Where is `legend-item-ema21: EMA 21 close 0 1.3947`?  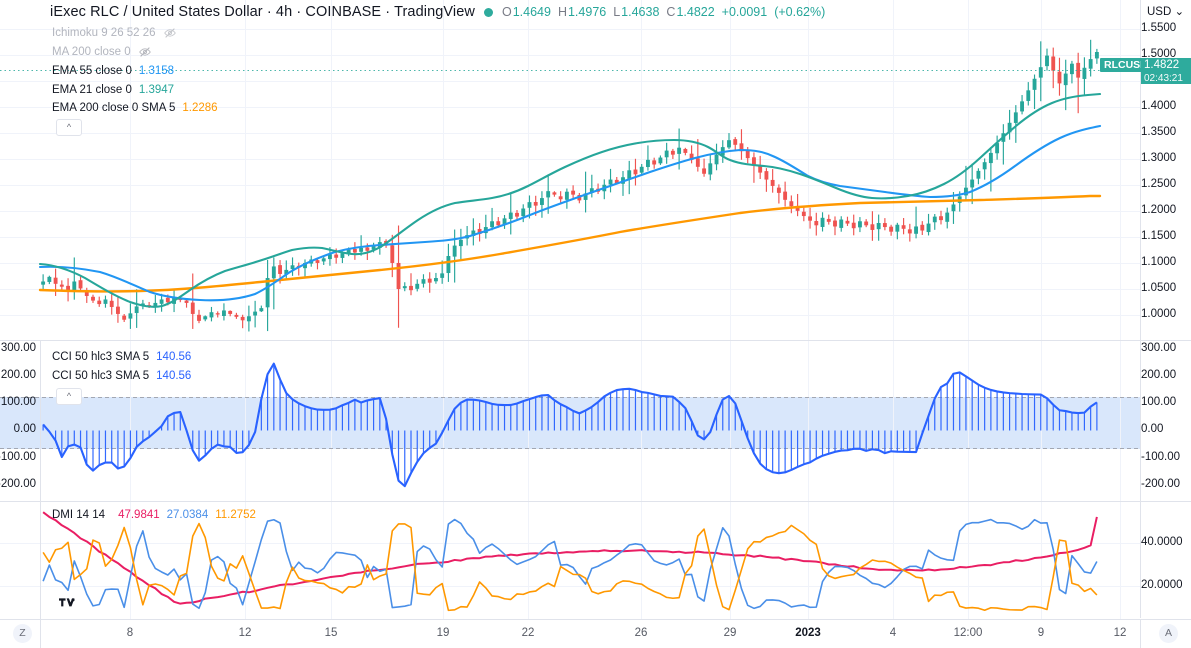
legend-item-ema21: EMA 21 close 0 1.3947 is located at coordinates (113, 90).